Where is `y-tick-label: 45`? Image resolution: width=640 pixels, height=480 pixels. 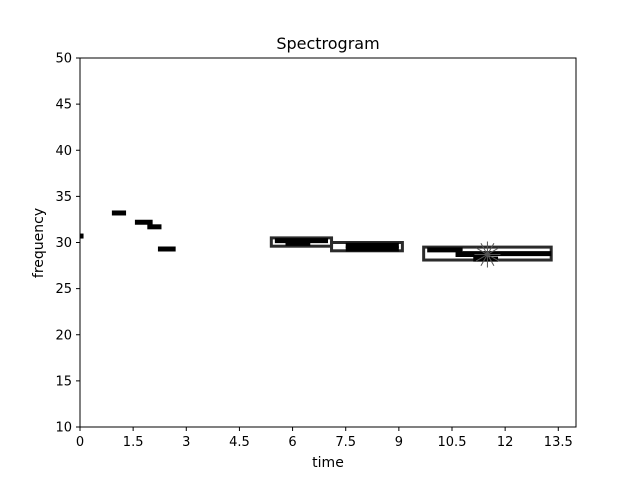 y-tick-label: 45 is located at coordinates (63, 105).